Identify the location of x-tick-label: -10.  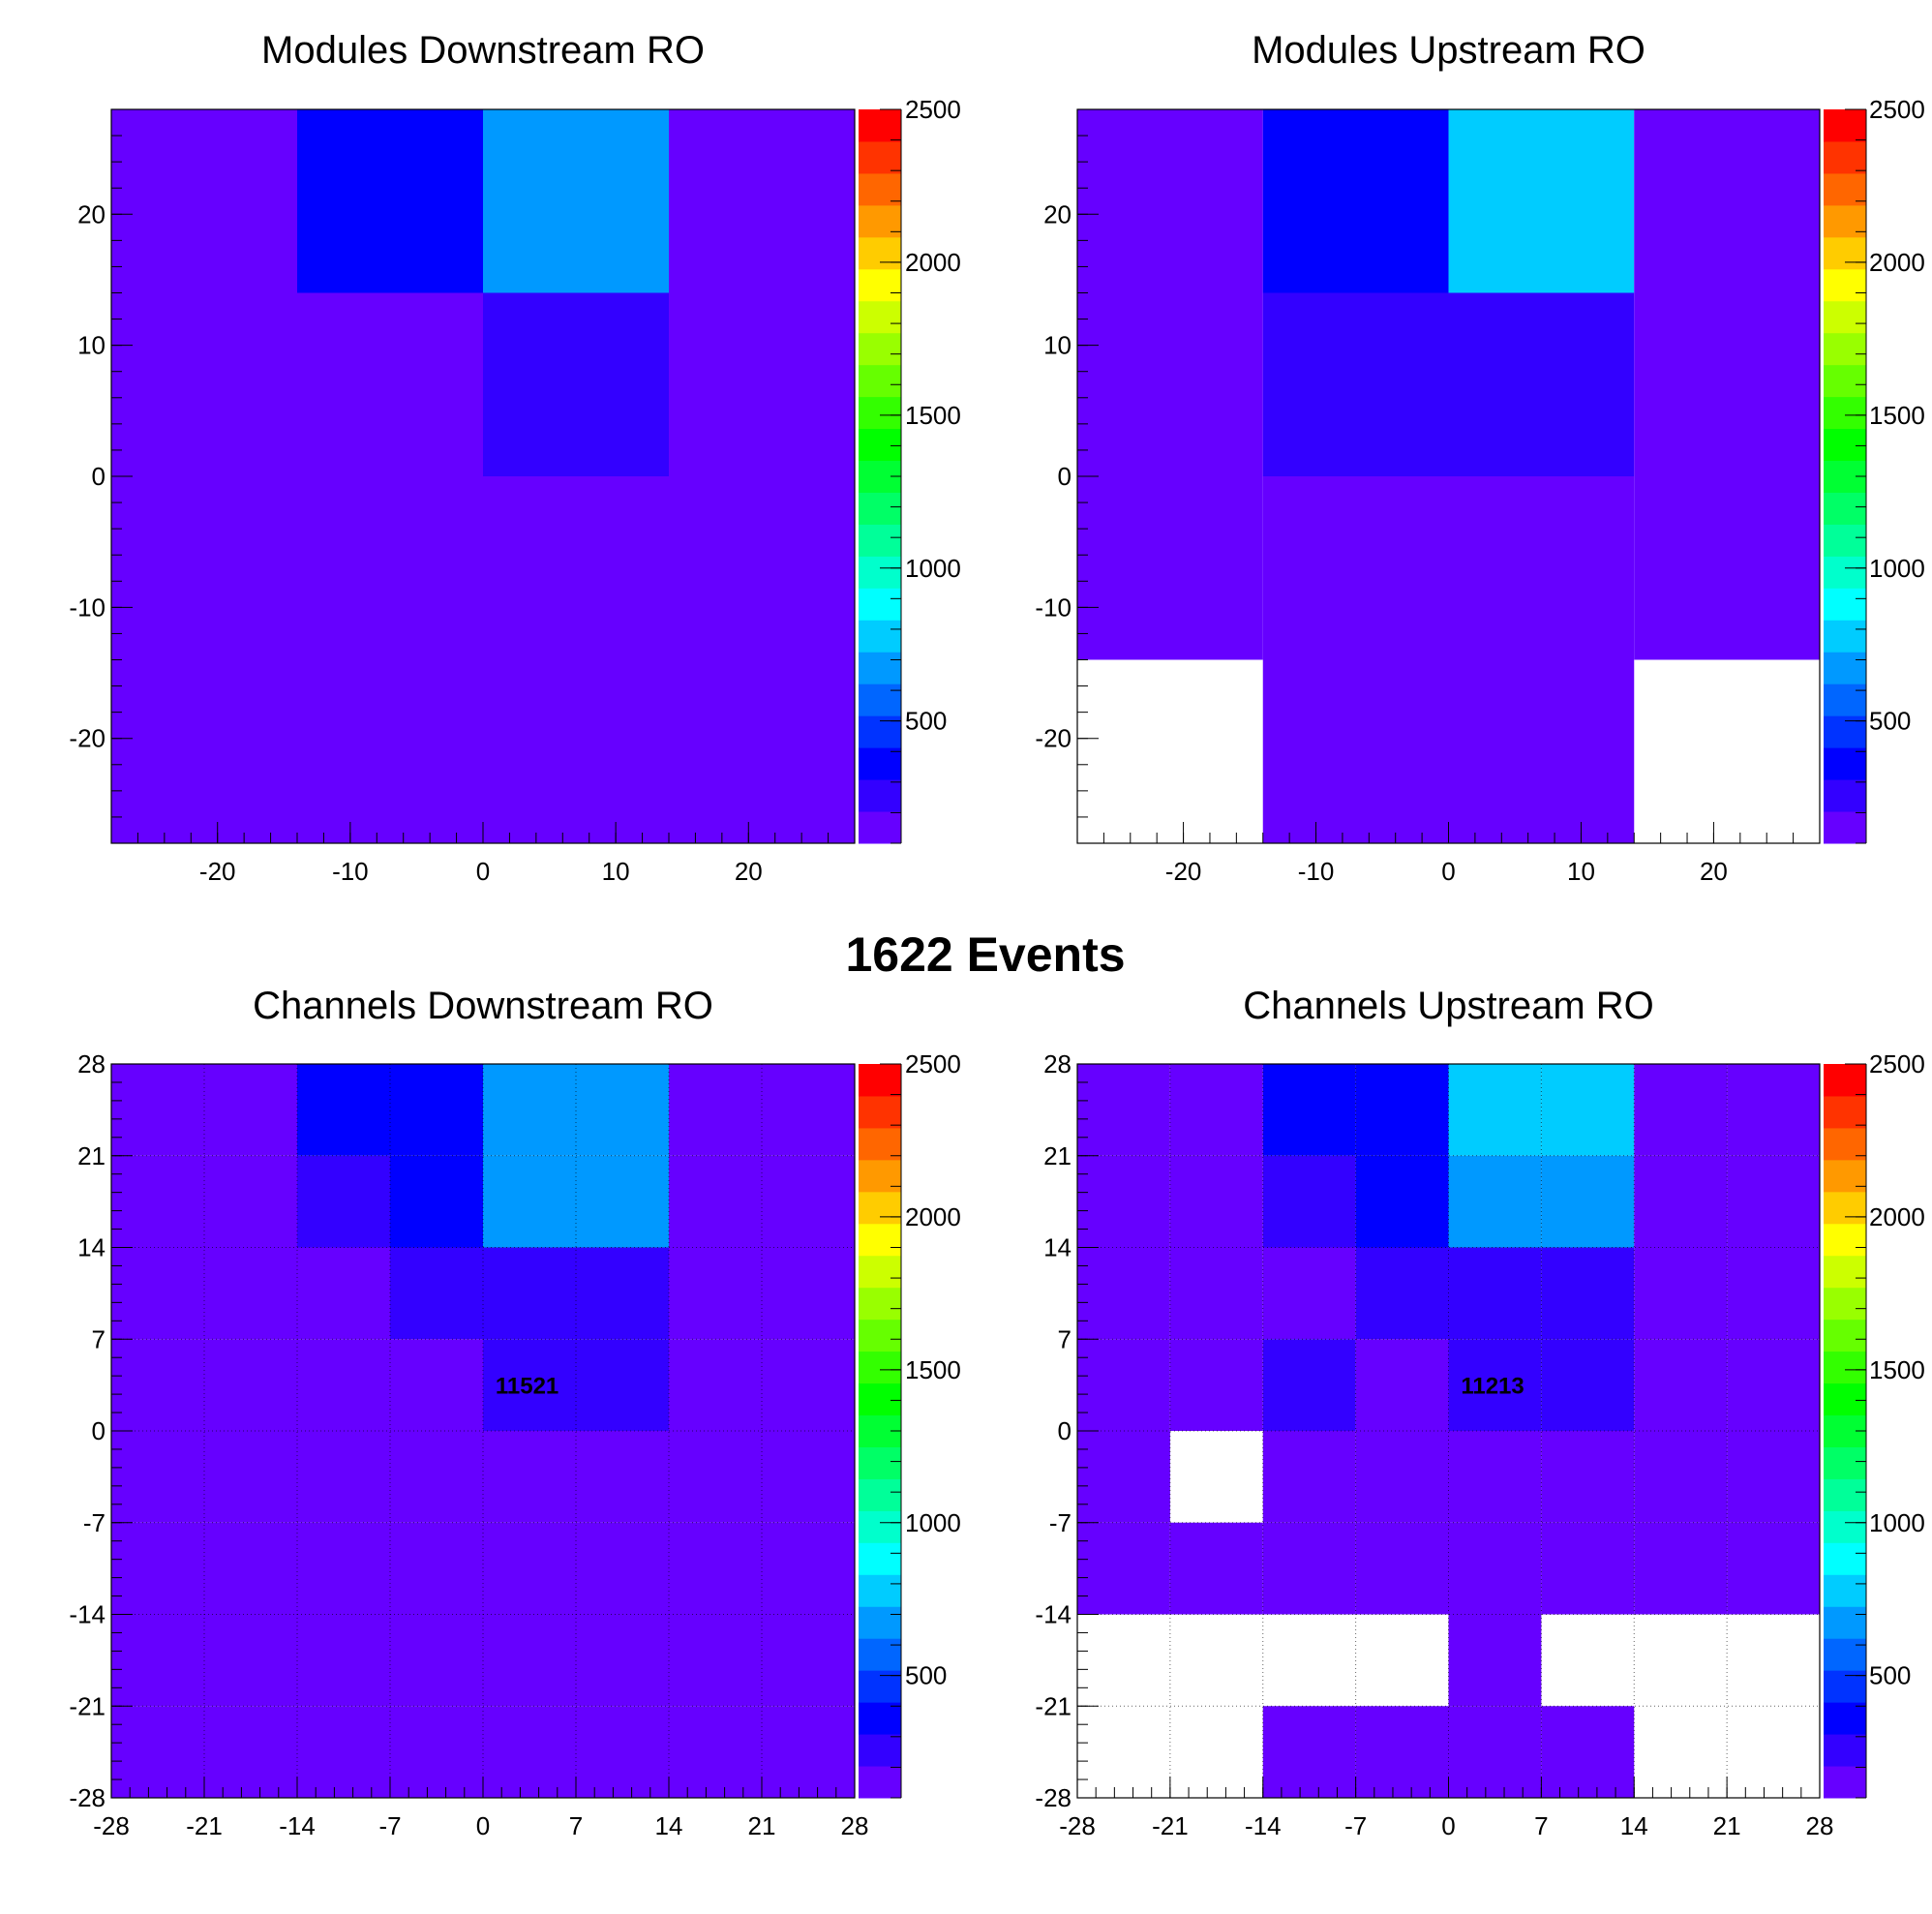
(350, 871).